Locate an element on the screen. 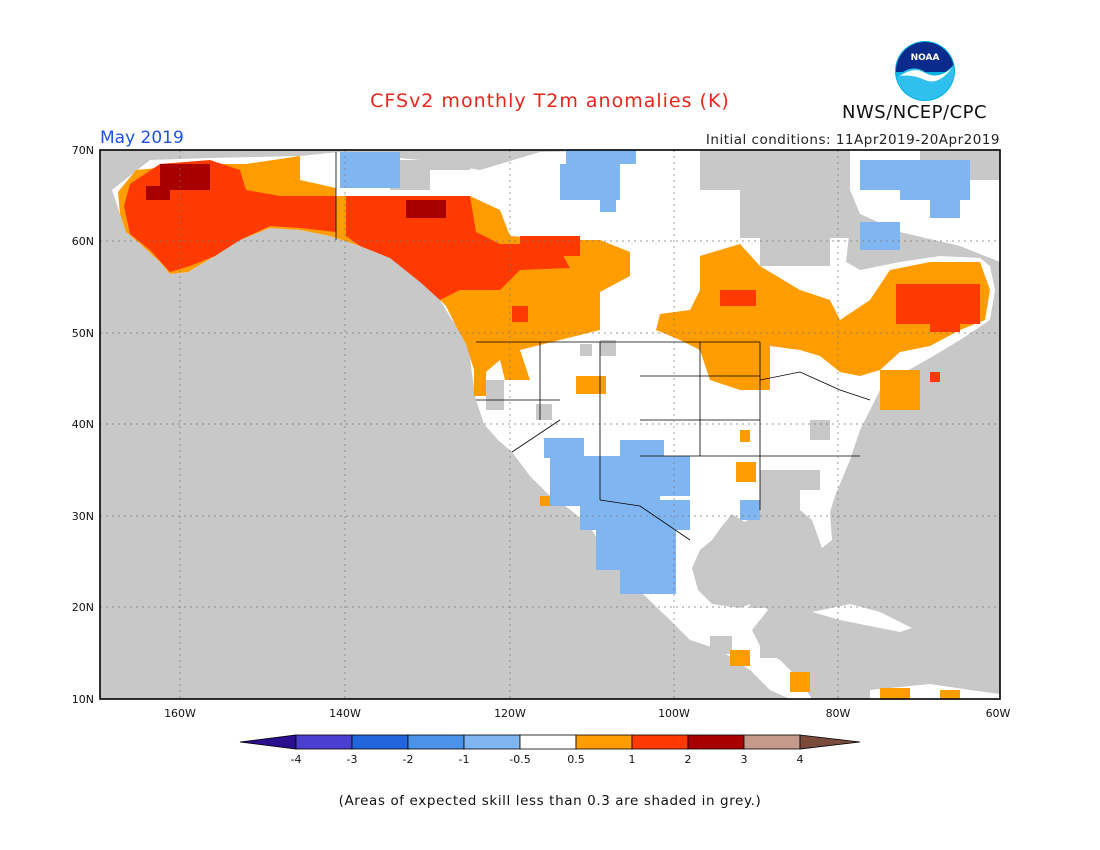  lat-label: 30N is located at coordinates (83, 516).